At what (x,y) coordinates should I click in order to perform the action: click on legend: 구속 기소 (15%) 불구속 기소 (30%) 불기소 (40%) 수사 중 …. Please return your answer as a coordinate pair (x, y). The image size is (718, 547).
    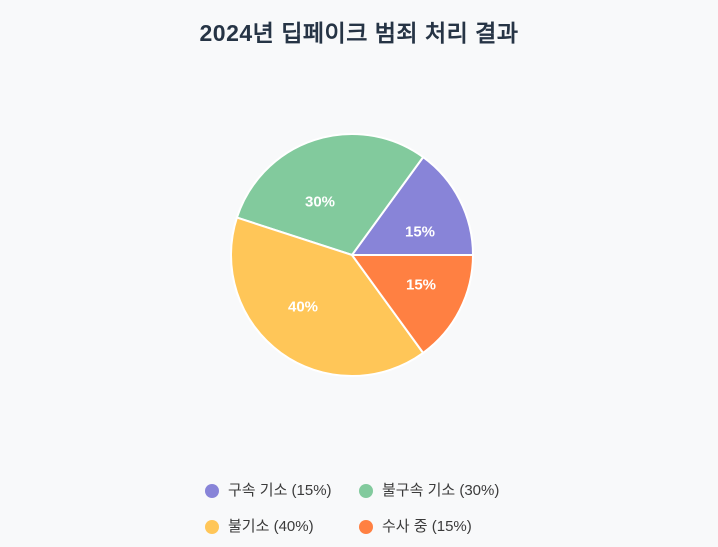
    Looking at the image, I should click on (352, 508).